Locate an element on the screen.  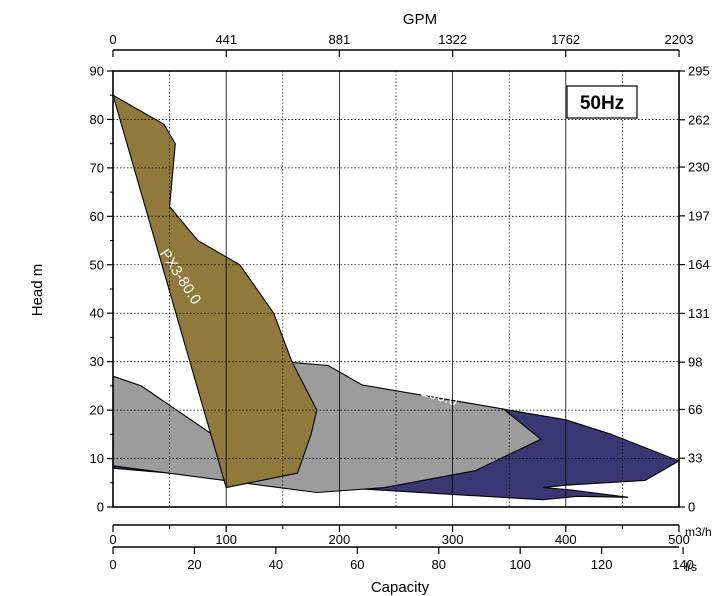
primary-x-unit-label: m3/h is located at coordinates (698, 532).